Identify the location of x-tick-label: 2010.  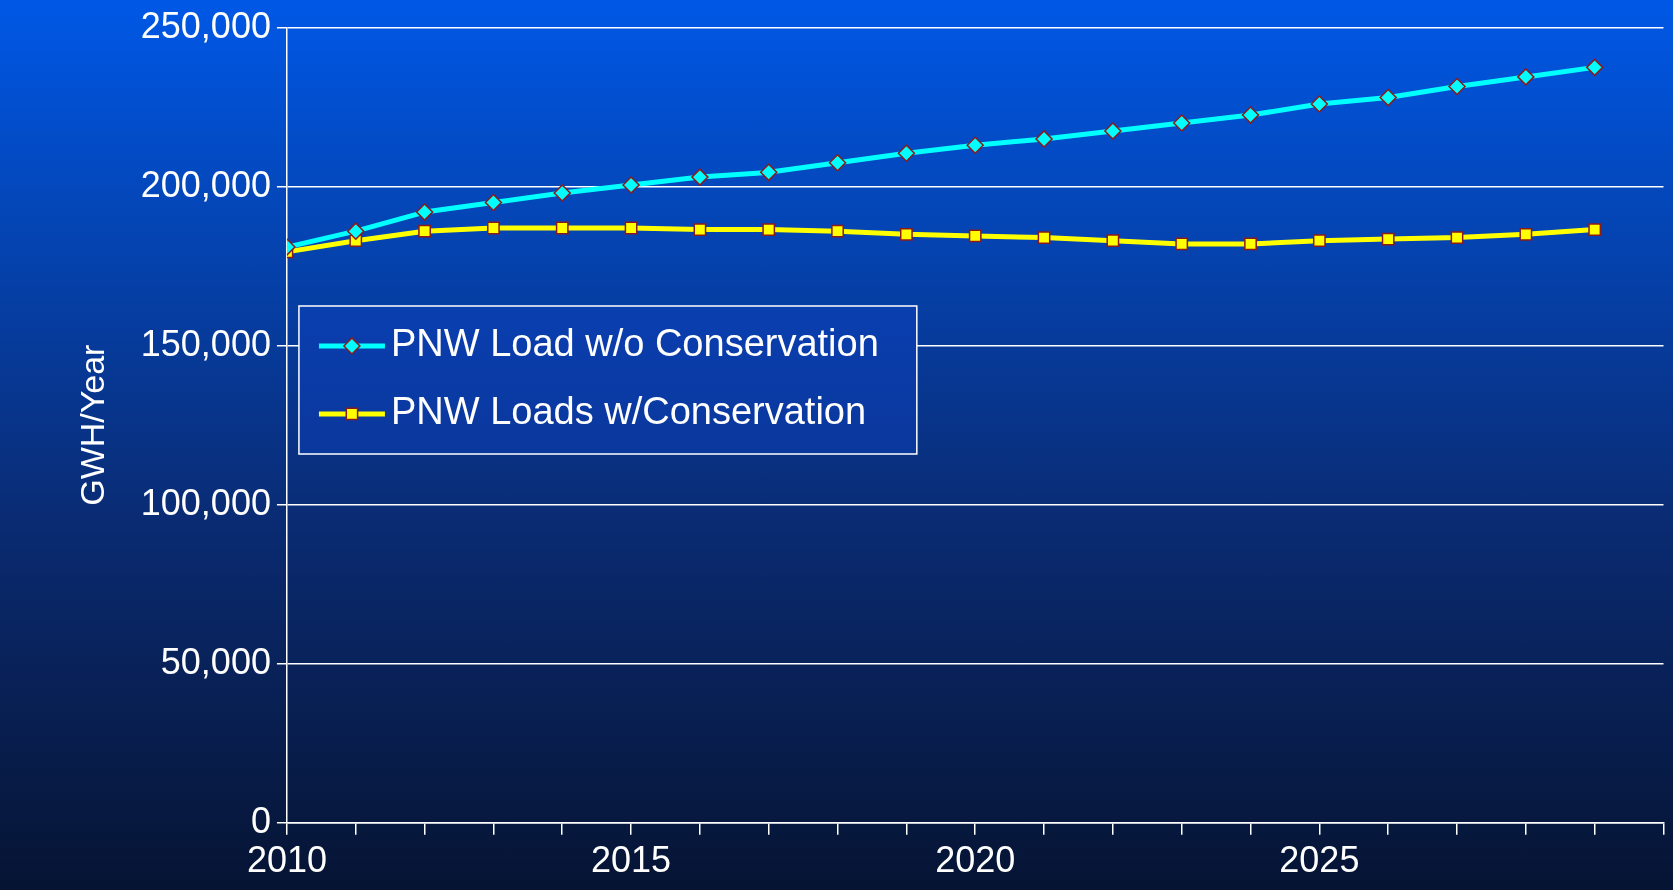
(286, 860).